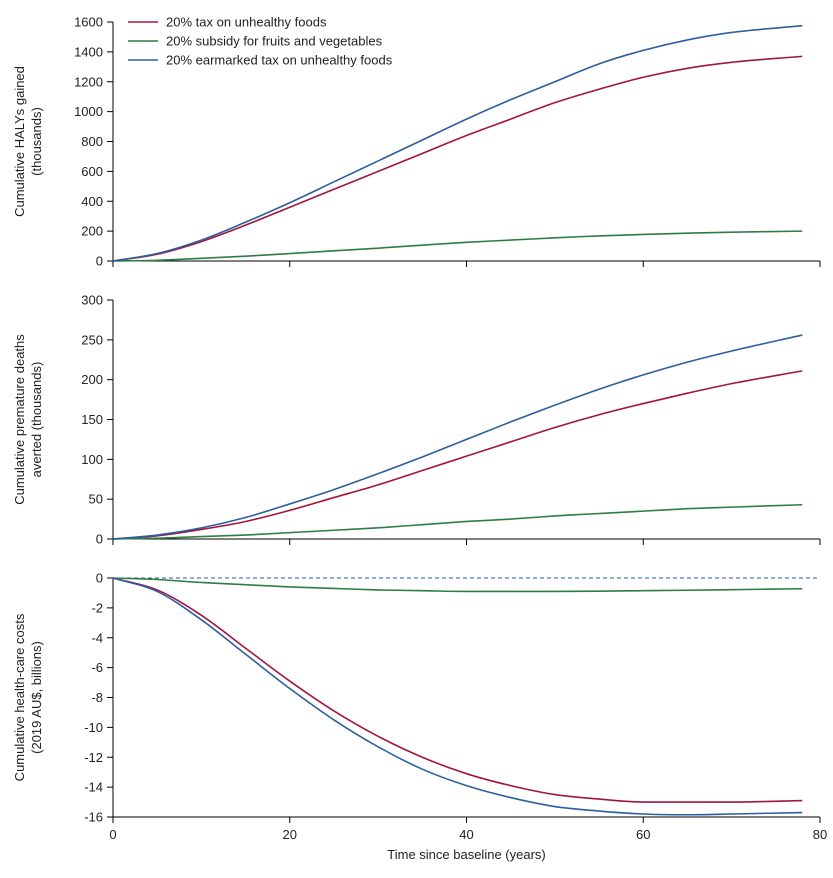 This screenshot has height=878, width=833. What do you see at coordinates (36, 141) in the screenshot?
I see `y-axis-title-line: (thousands)` at bounding box center [36, 141].